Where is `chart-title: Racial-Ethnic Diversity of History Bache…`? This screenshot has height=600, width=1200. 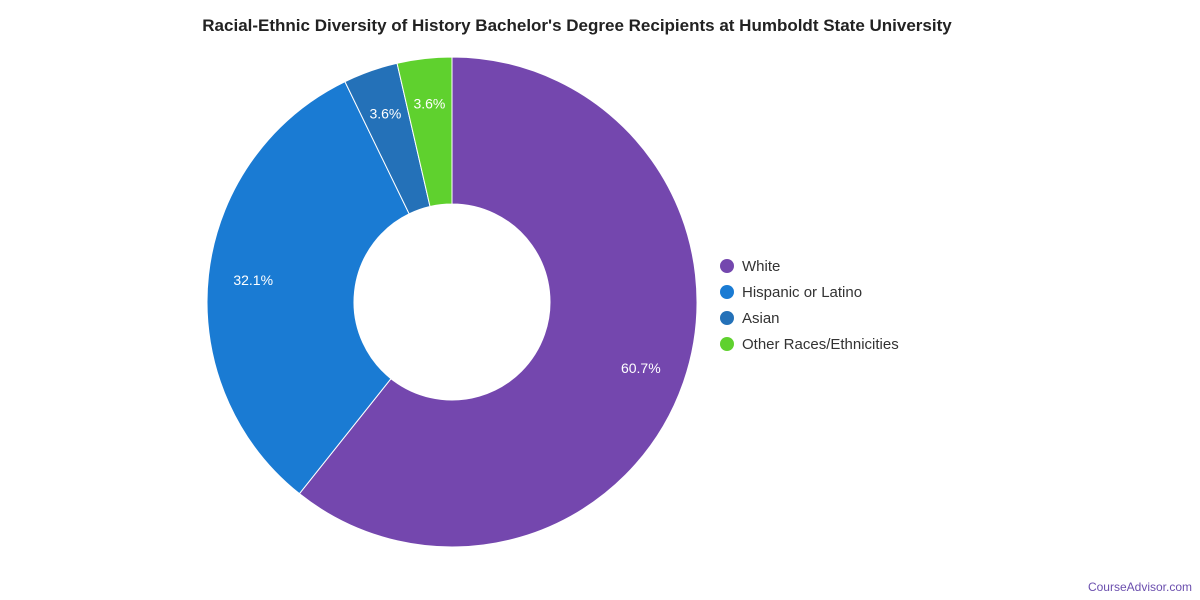 chart-title: Racial-Ethnic Diversity of History Bache… is located at coordinates (577, 25).